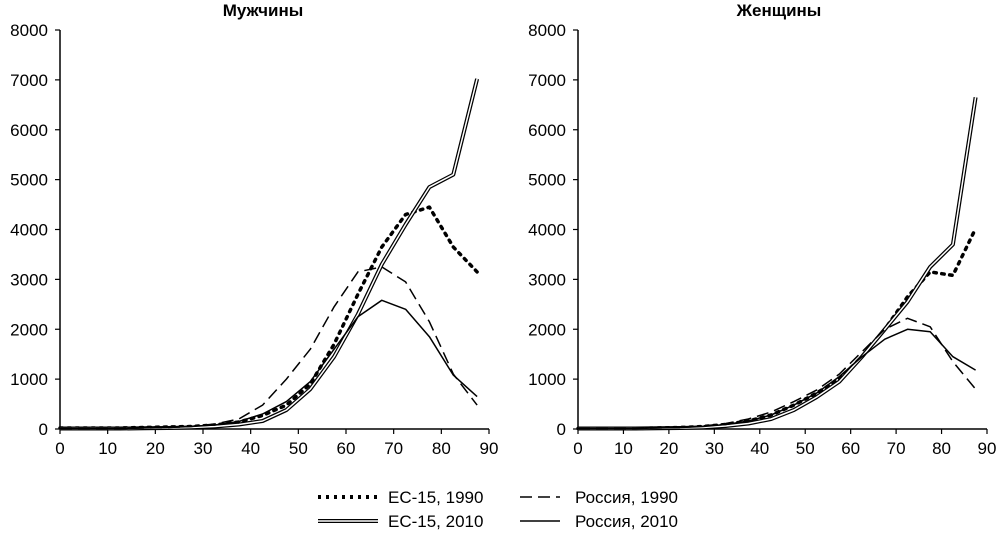 This screenshot has height=537, width=1000. I want to click on x-tick-label-women: 30, so click(714, 448).